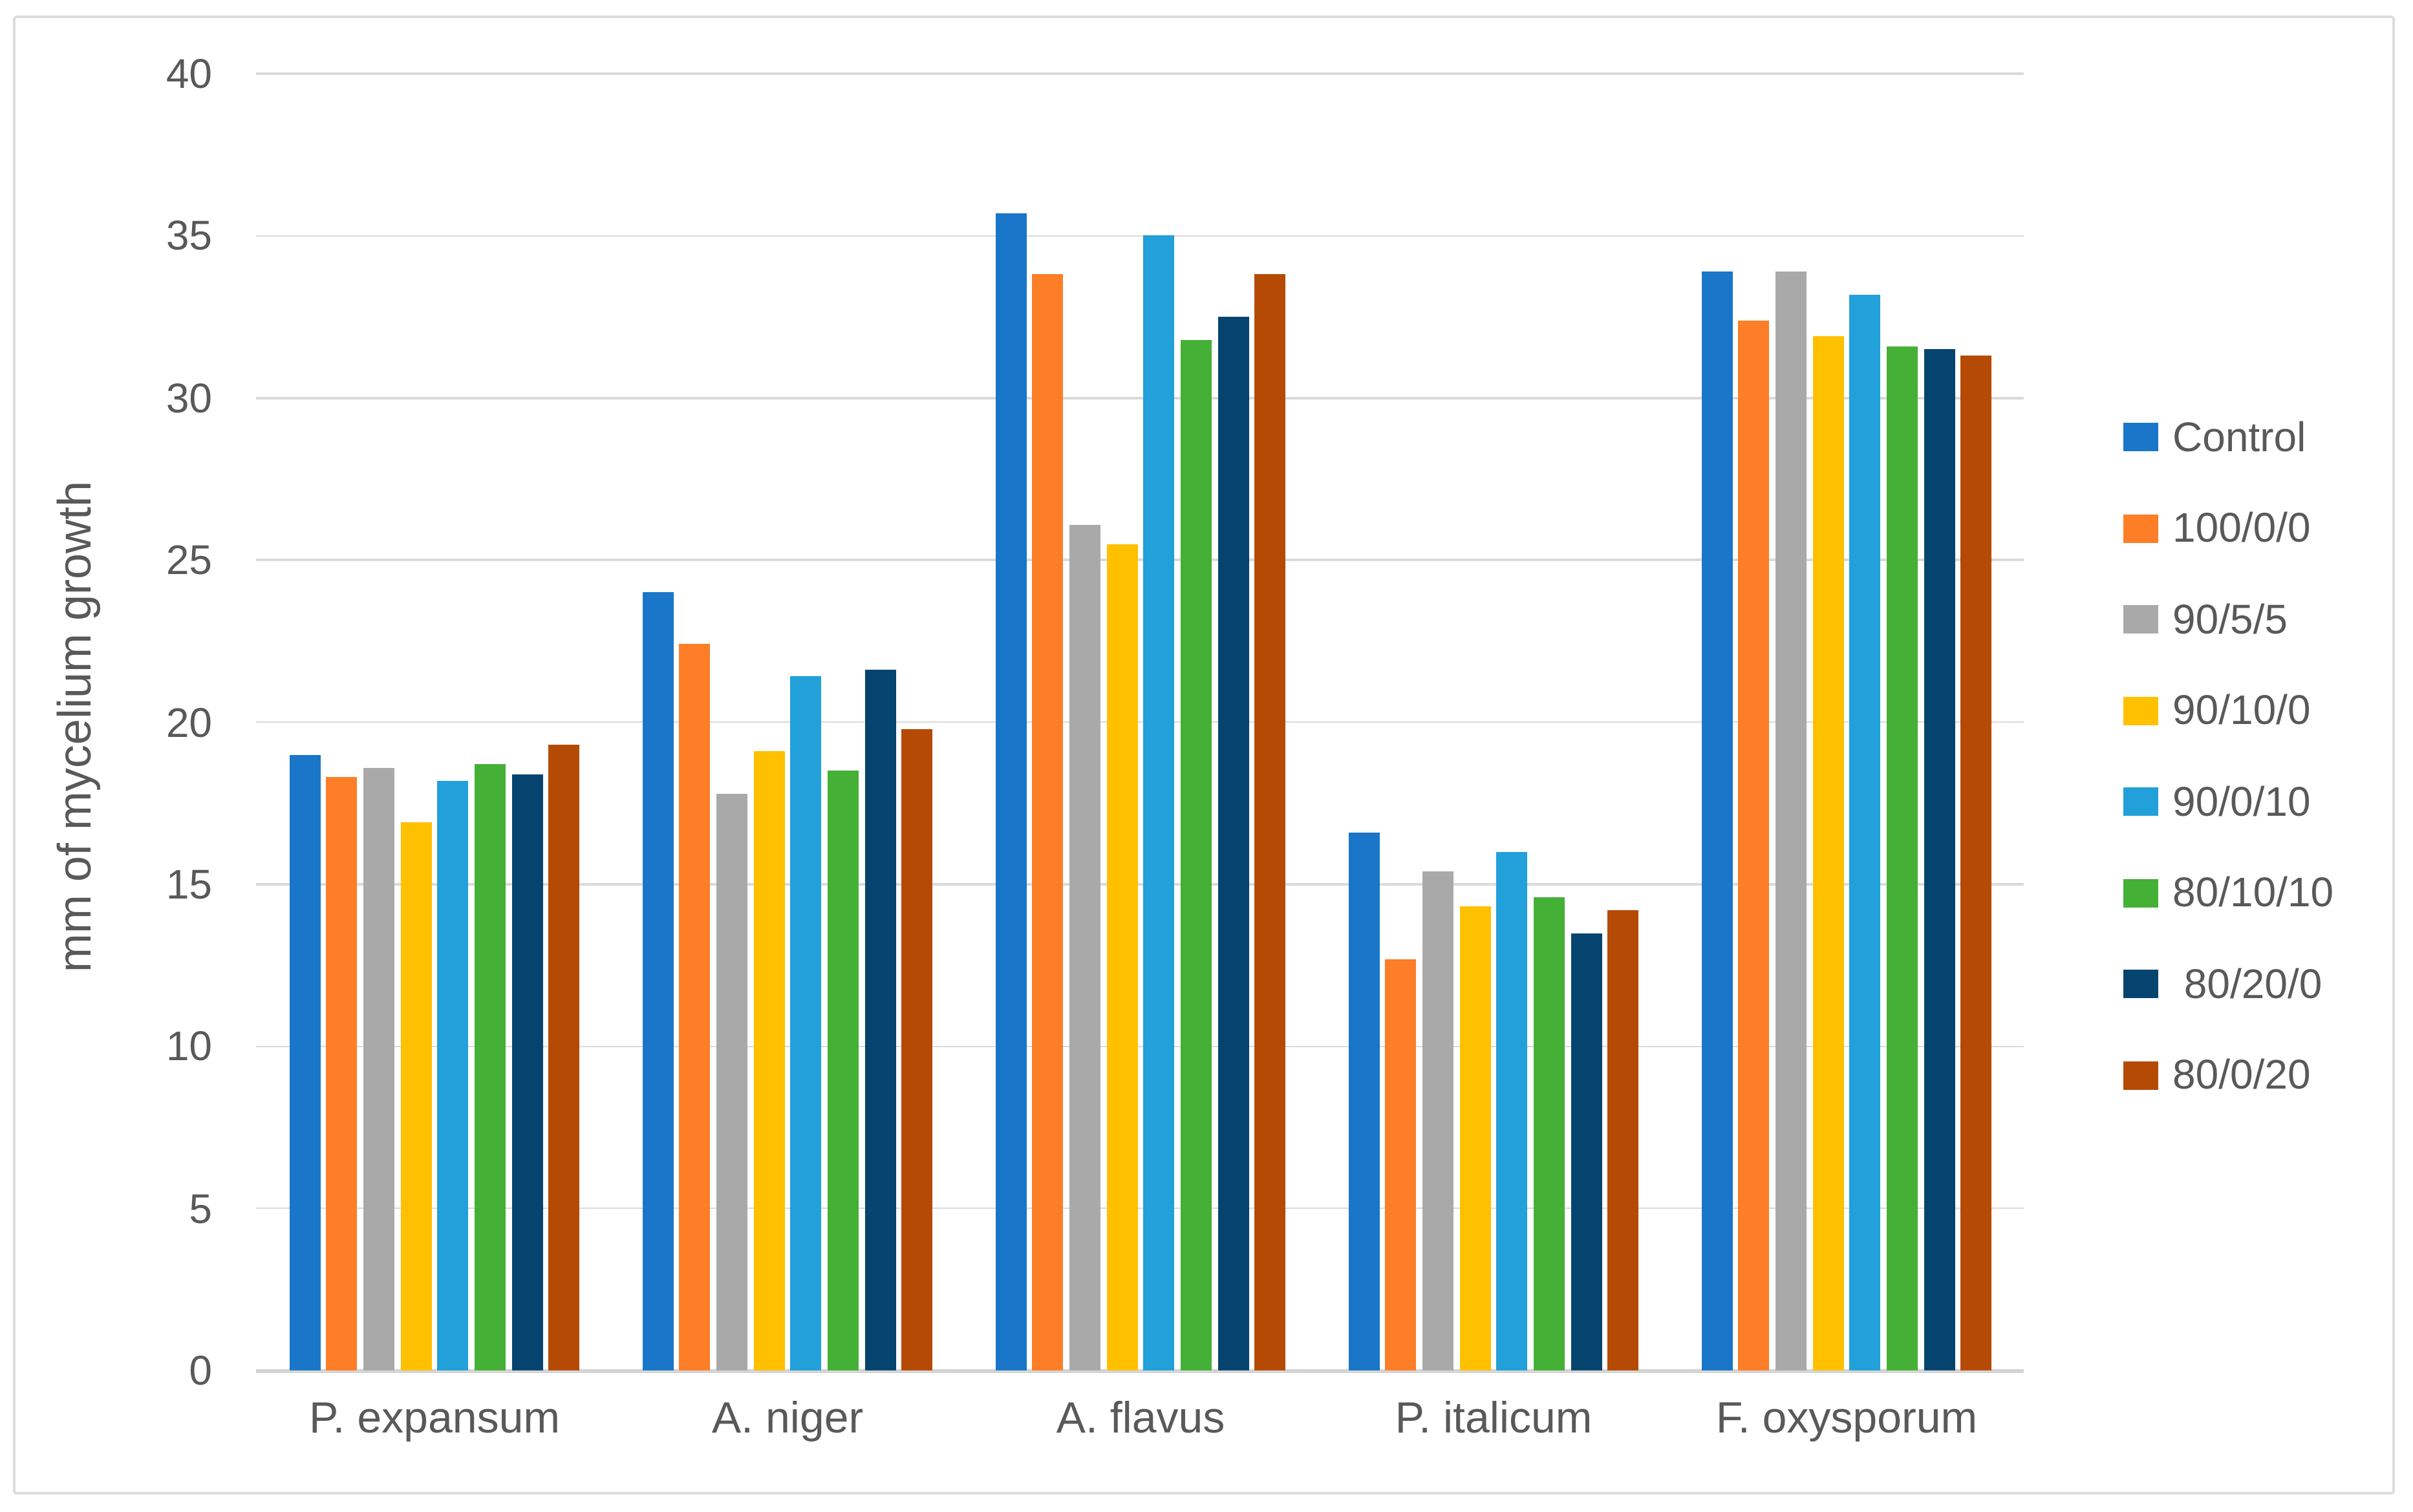 The image size is (2413, 1512). Describe the element at coordinates (2247, 983) in the screenshot. I see `legend-label: 80/20/0` at that location.